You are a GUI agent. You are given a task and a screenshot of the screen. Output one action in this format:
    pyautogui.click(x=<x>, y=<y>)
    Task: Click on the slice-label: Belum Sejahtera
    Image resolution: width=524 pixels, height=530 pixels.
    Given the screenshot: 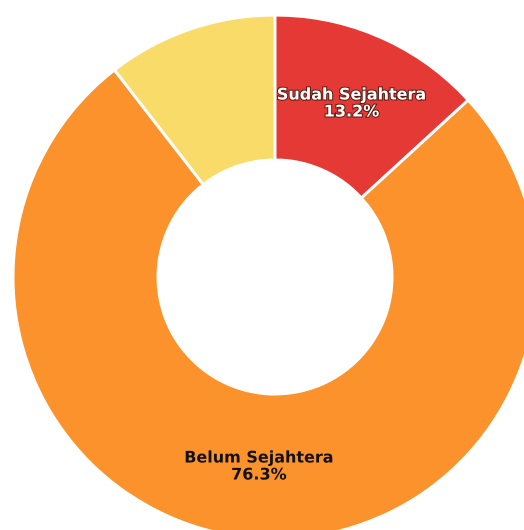 What is the action you would take?
    pyautogui.click(x=259, y=457)
    